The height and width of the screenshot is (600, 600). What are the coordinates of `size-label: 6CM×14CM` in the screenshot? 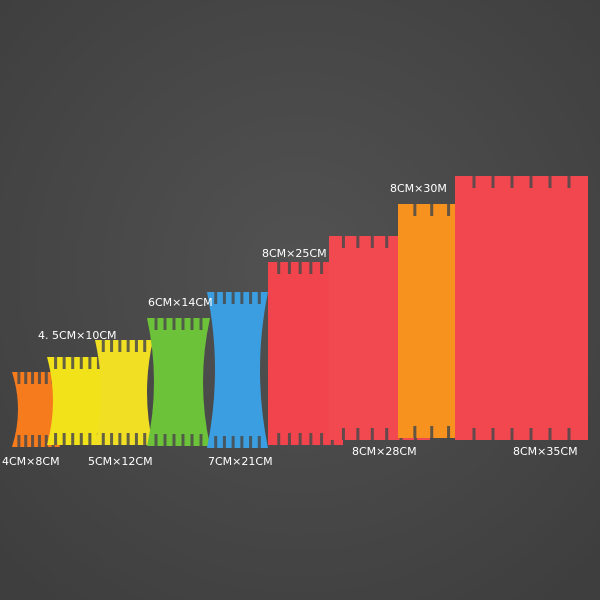 It's located at (180, 302).